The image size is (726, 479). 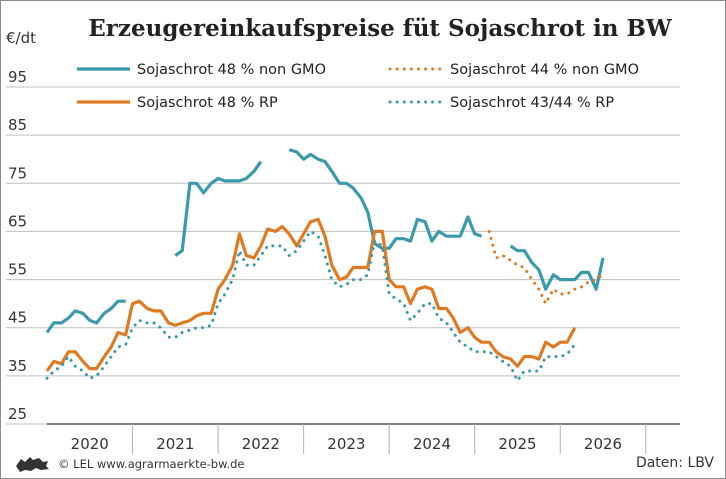 I want to click on y-tick-label: 35, so click(x=17, y=366).